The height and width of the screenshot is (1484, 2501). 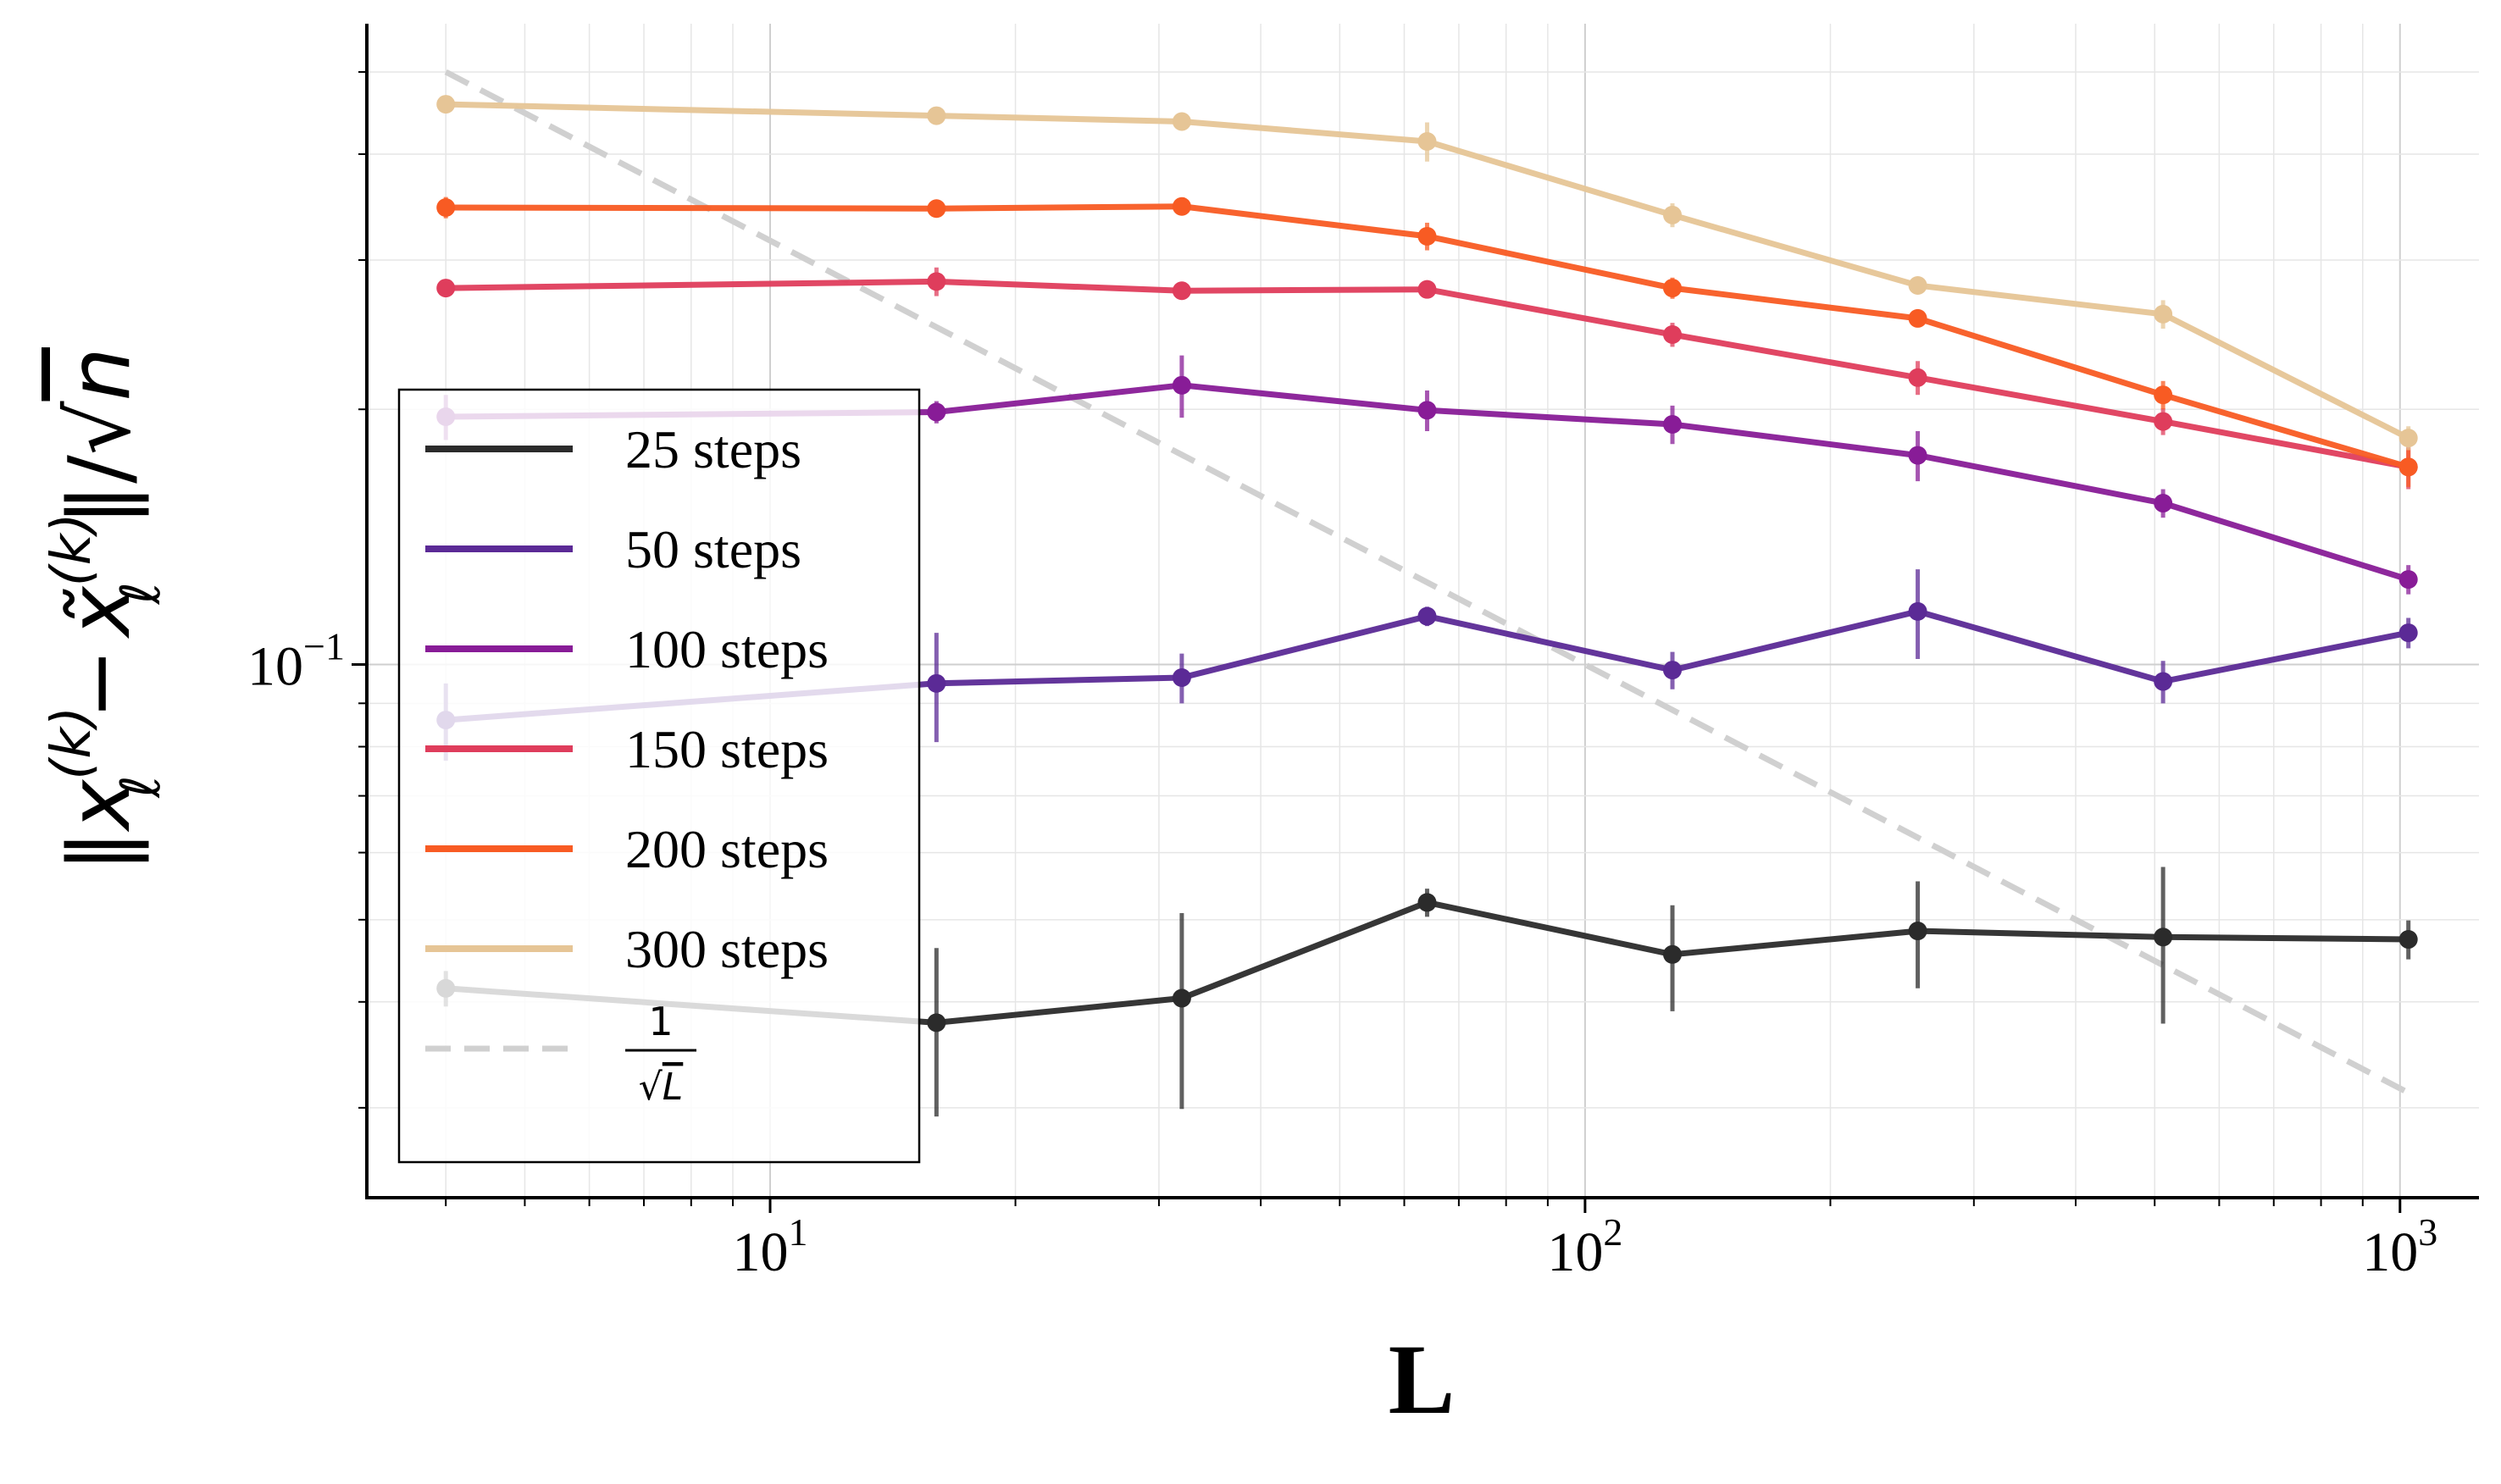 I want to click on y-tick-label-exponent: −1, so click(x=324, y=646).